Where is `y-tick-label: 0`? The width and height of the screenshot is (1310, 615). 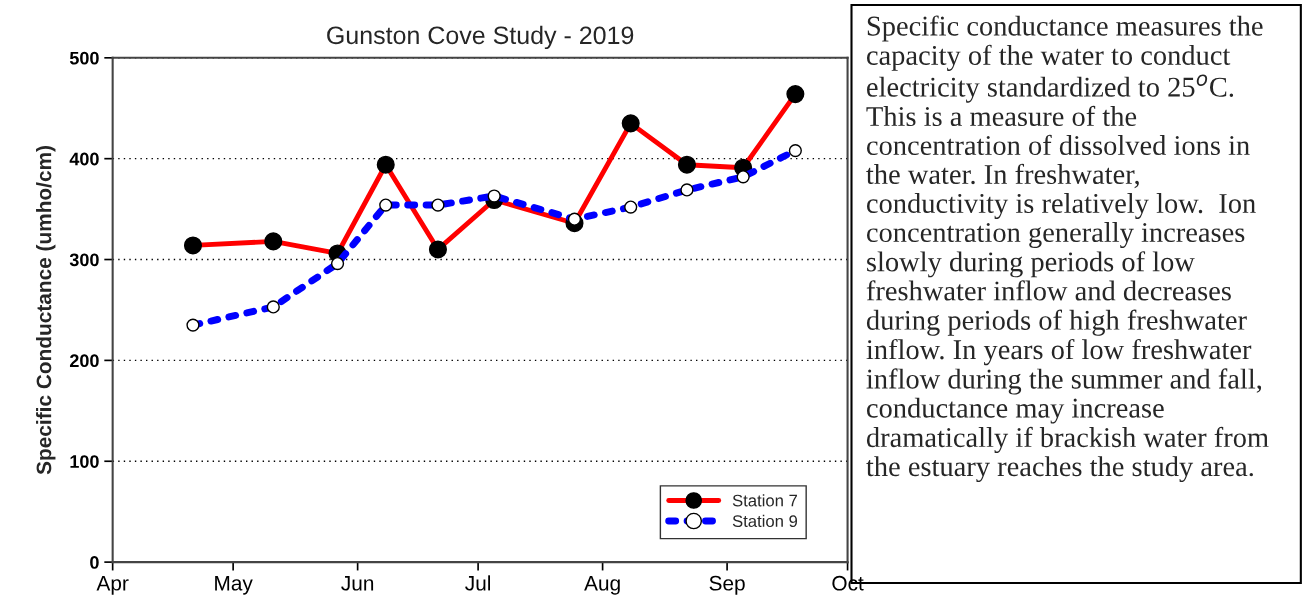
y-tick-label: 0 is located at coordinates (94, 562).